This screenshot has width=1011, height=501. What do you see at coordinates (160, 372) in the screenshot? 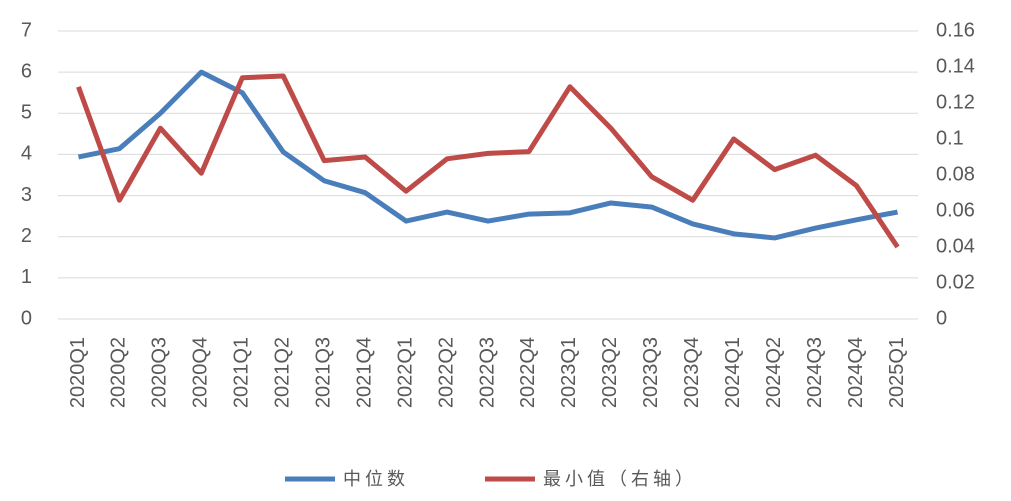
I see `x-tick-label: 2020Q3` at bounding box center [160, 372].